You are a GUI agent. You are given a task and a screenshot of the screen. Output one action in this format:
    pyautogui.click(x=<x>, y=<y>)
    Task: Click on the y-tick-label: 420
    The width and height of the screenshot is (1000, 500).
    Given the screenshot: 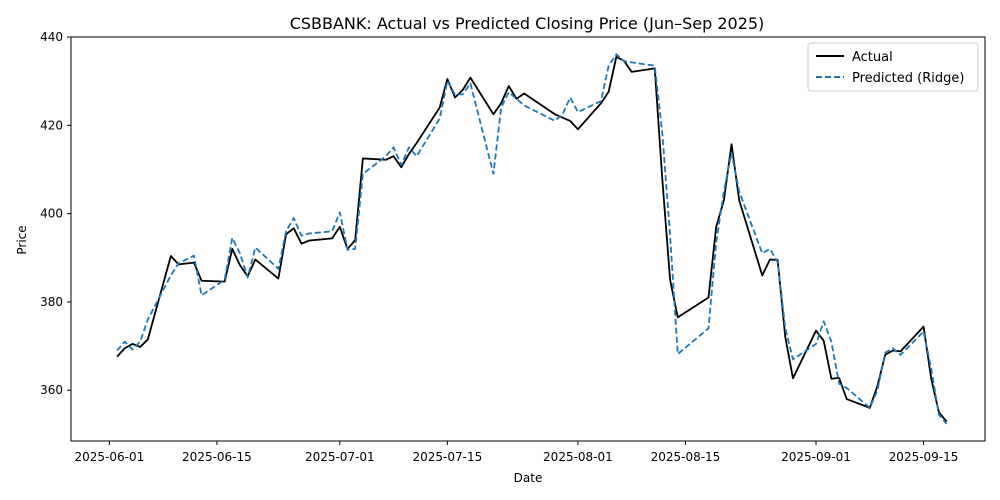 What is the action you would take?
    pyautogui.click(x=51, y=125)
    